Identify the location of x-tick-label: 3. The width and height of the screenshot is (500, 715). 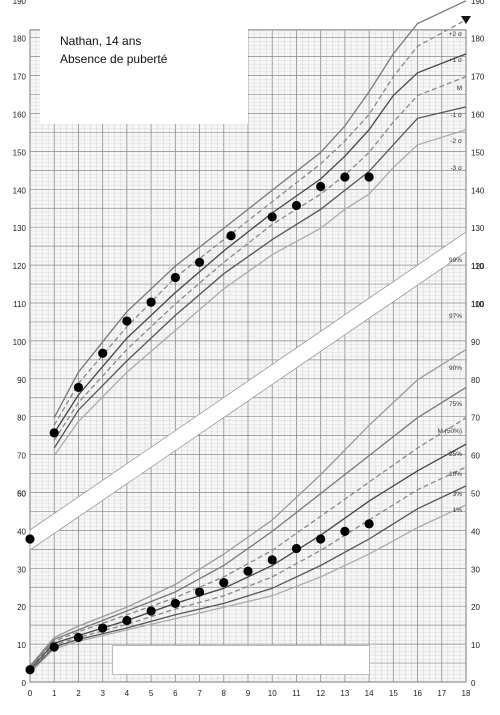
(102, 693).